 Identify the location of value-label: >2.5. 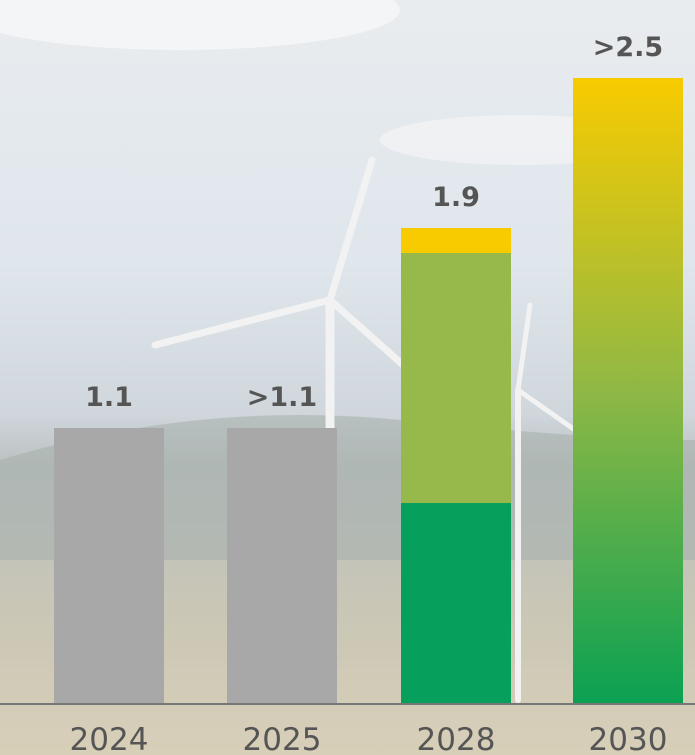
(628, 47).